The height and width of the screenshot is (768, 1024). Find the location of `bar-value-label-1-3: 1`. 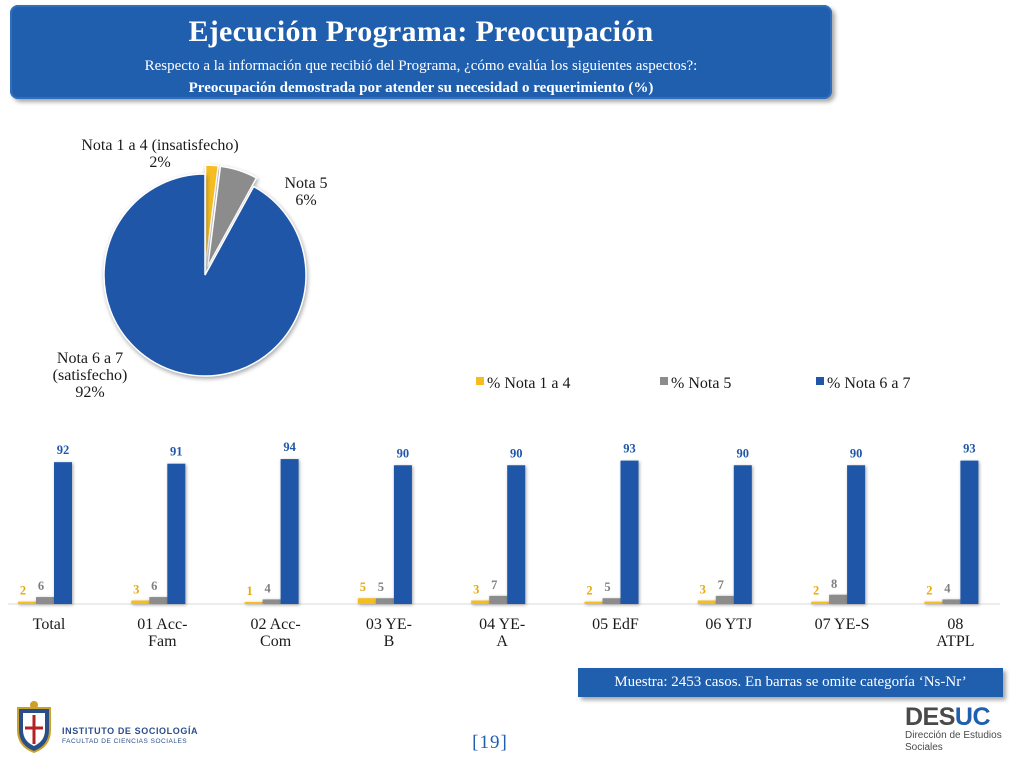

bar-value-label-1-3: 1 is located at coordinates (249, 591).